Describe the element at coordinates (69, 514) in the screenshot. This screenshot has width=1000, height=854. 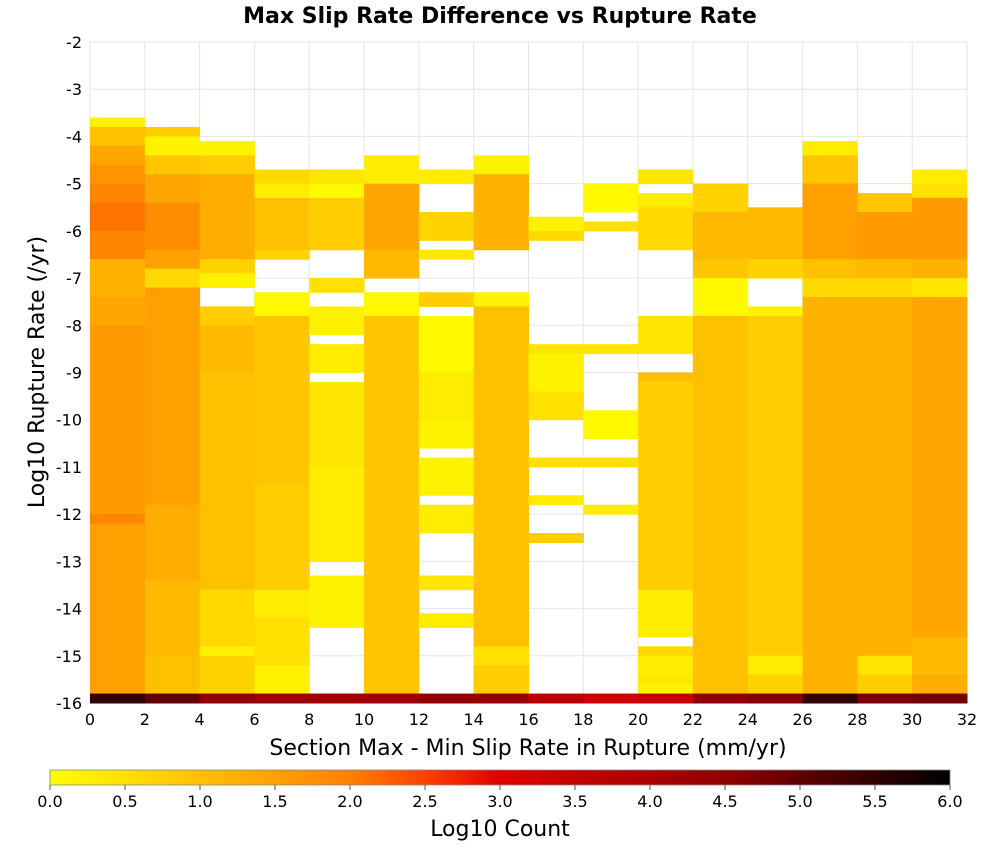
I see `y-tick-label: -12` at that location.